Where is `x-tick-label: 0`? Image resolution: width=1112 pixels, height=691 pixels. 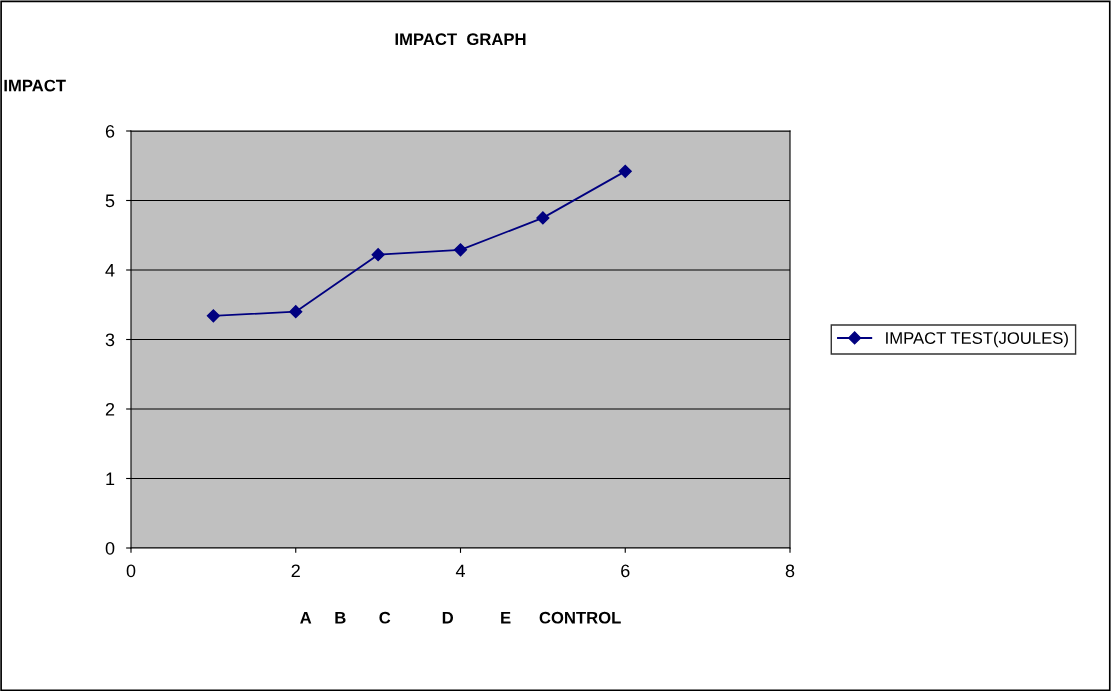
x-tick-label: 0 is located at coordinates (131, 571).